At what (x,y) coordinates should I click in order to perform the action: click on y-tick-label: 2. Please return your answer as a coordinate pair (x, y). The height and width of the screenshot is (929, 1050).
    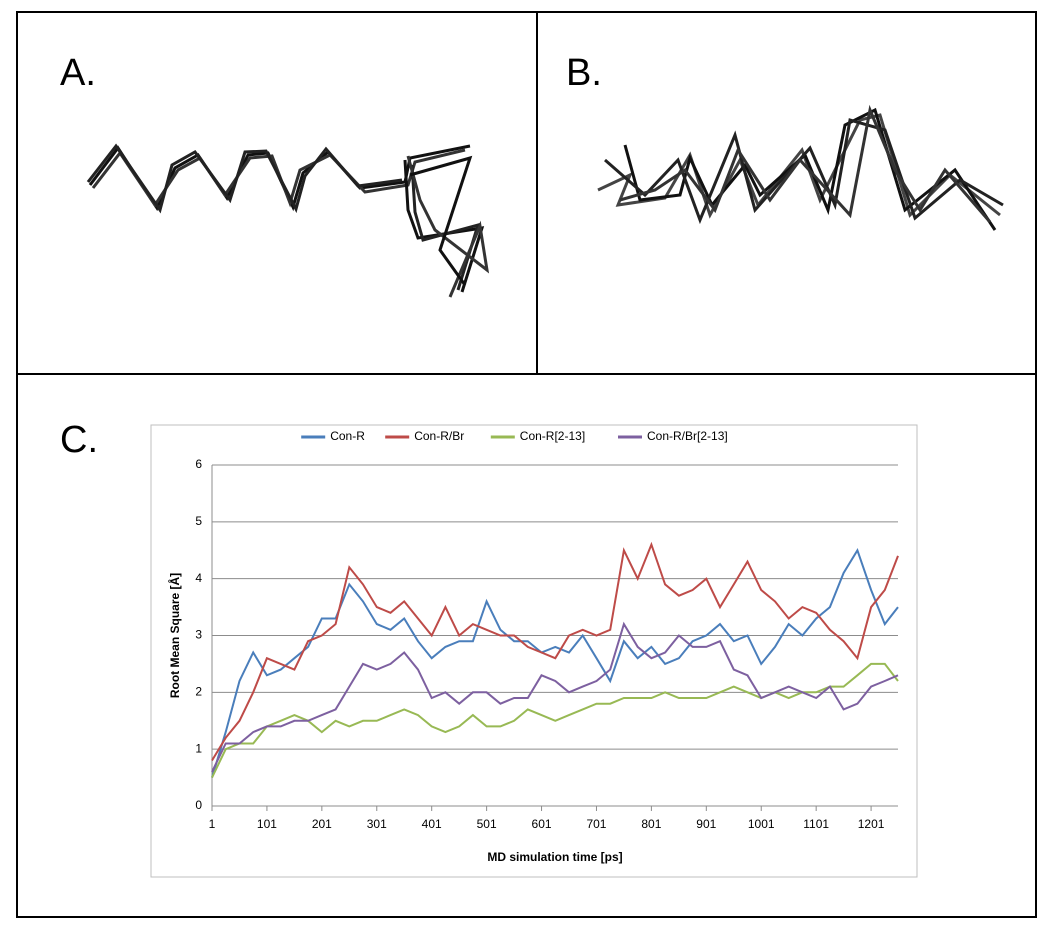
    Looking at the image, I should click on (198, 692).